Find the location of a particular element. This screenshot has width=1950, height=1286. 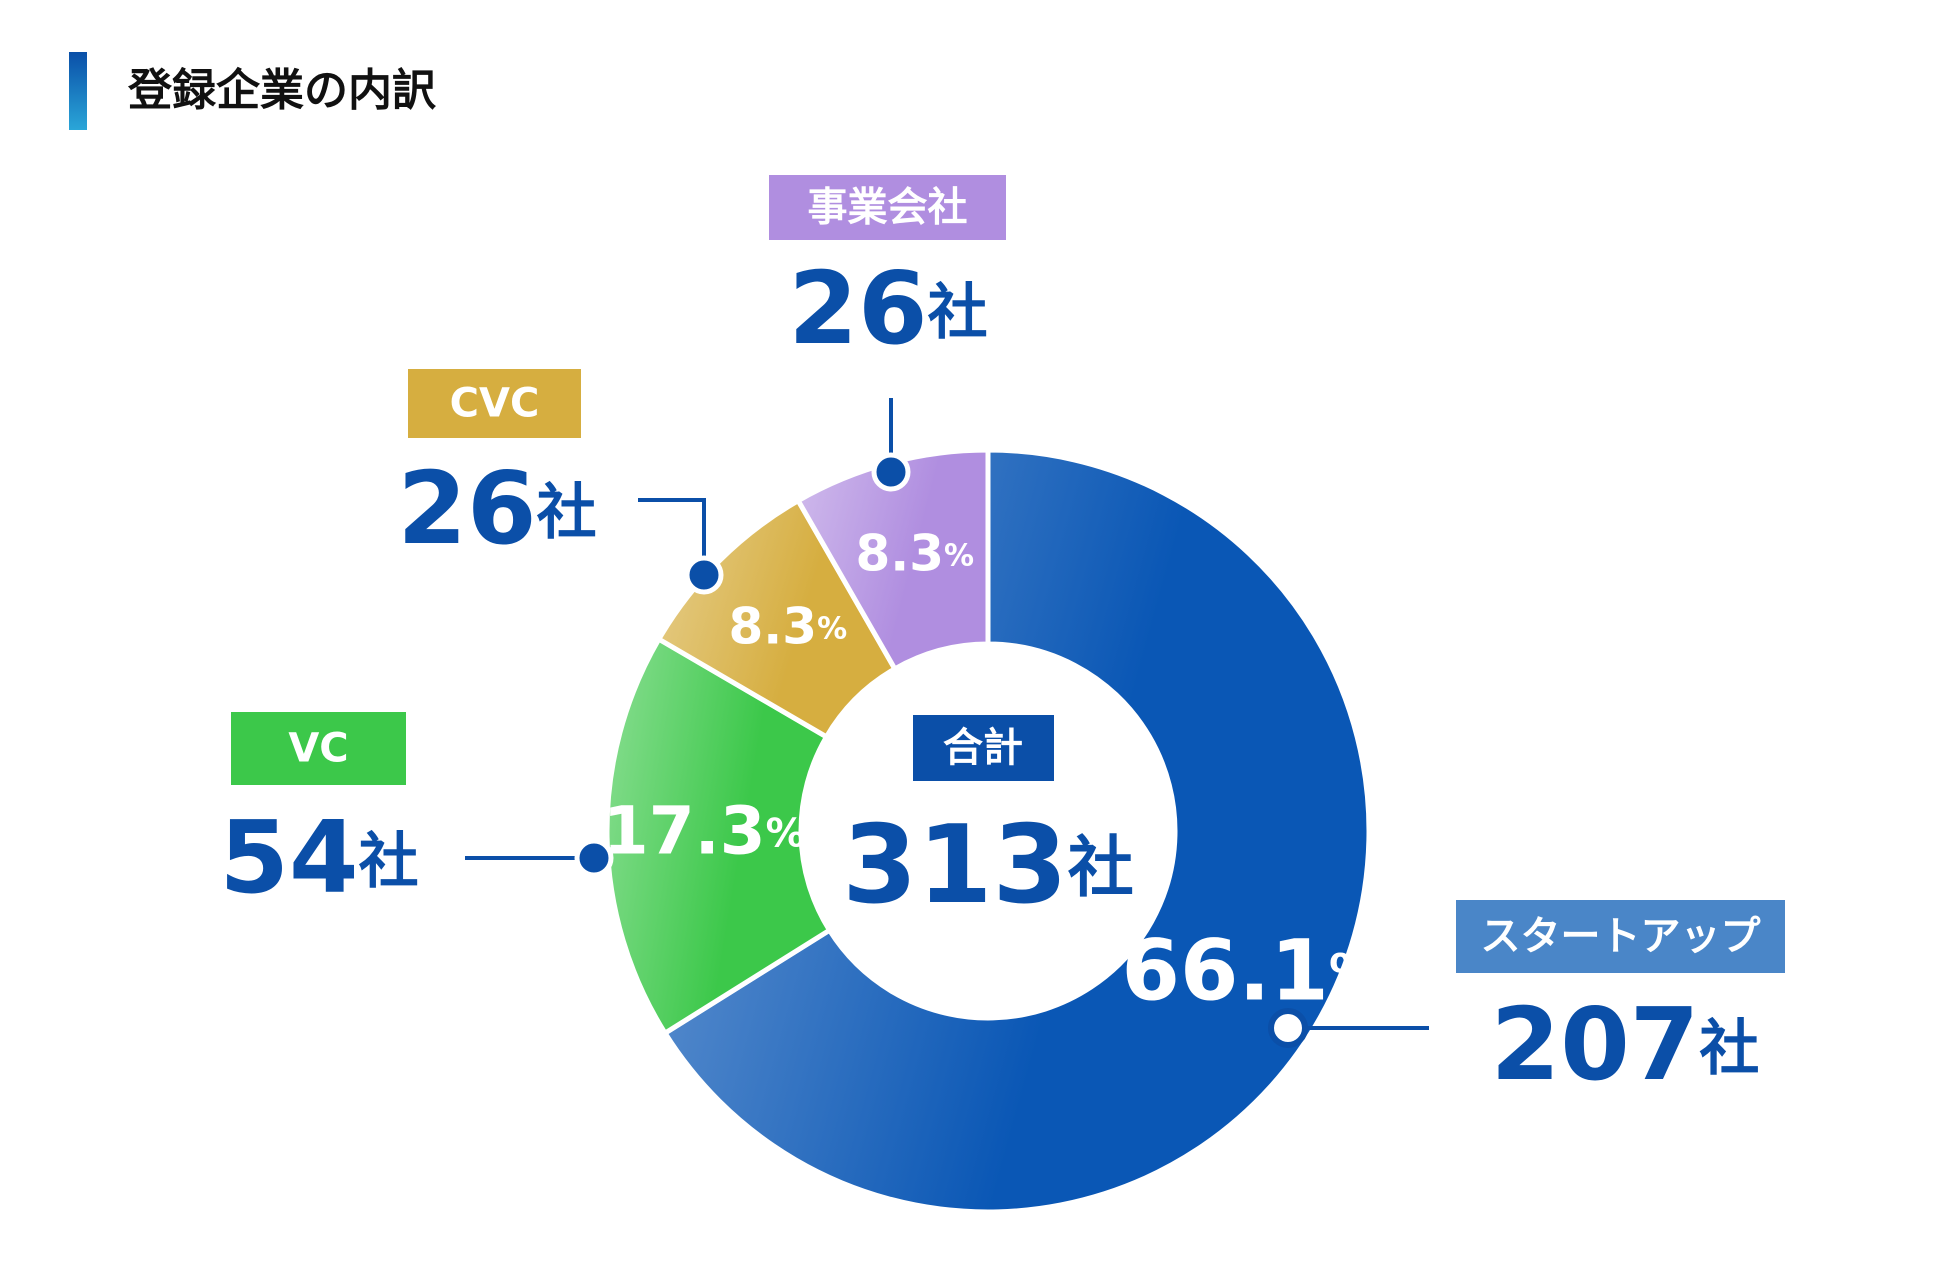

category-label: VC is located at coordinates (318, 749).